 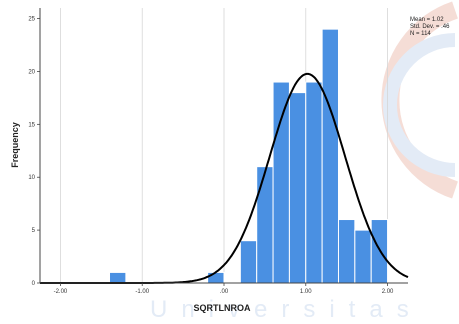 What do you see at coordinates (427, 20) in the screenshot?
I see `stats-mean: Mean = 1.02` at bounding box center [427, 20].